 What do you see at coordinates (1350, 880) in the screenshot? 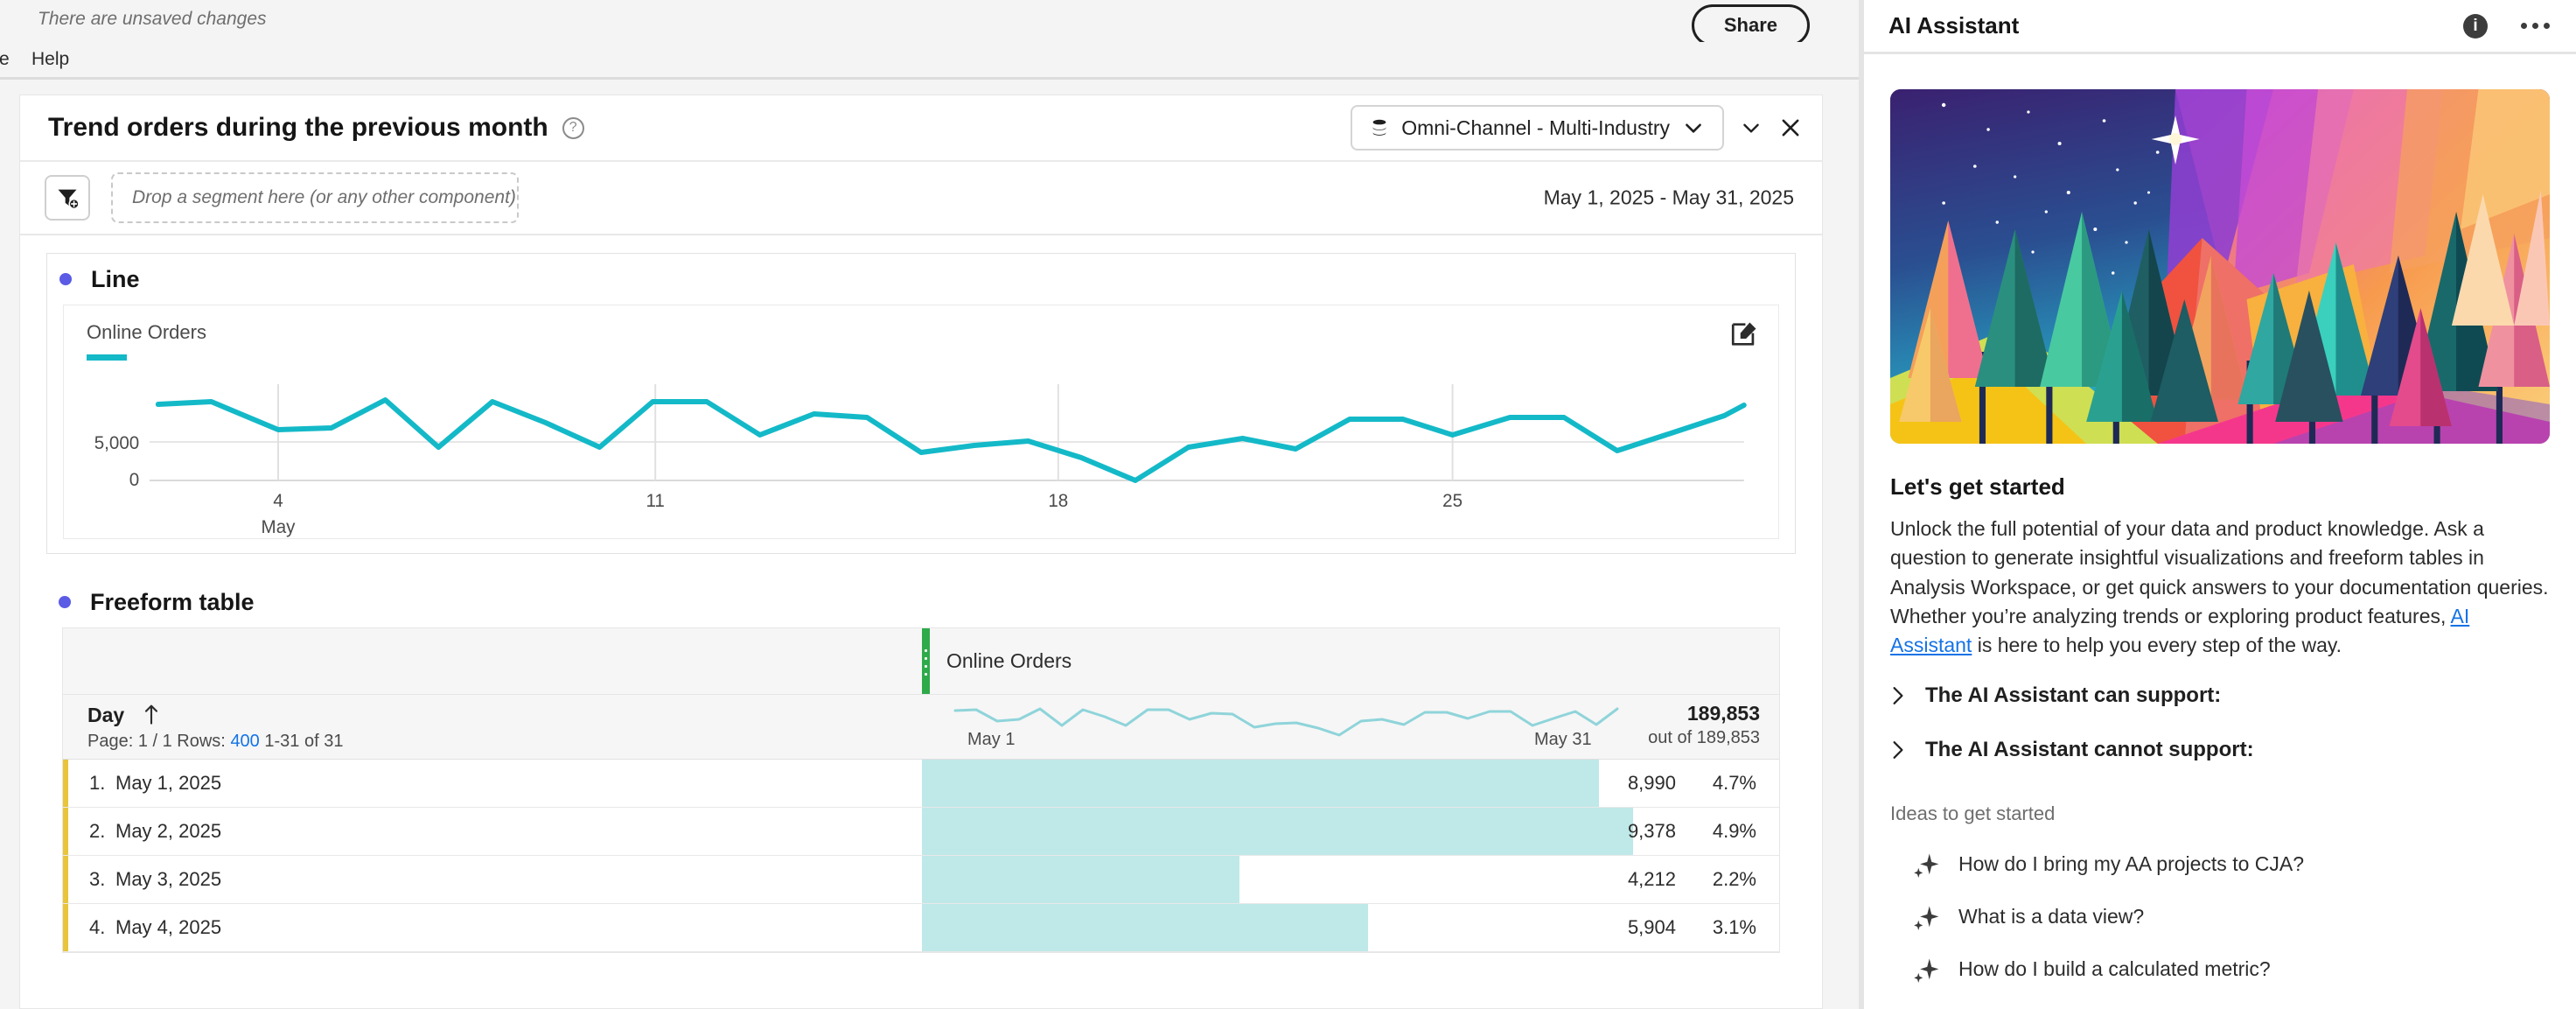
I see `table-row-metric: 4,212 2.2%` at bounding box center [1350, 880].